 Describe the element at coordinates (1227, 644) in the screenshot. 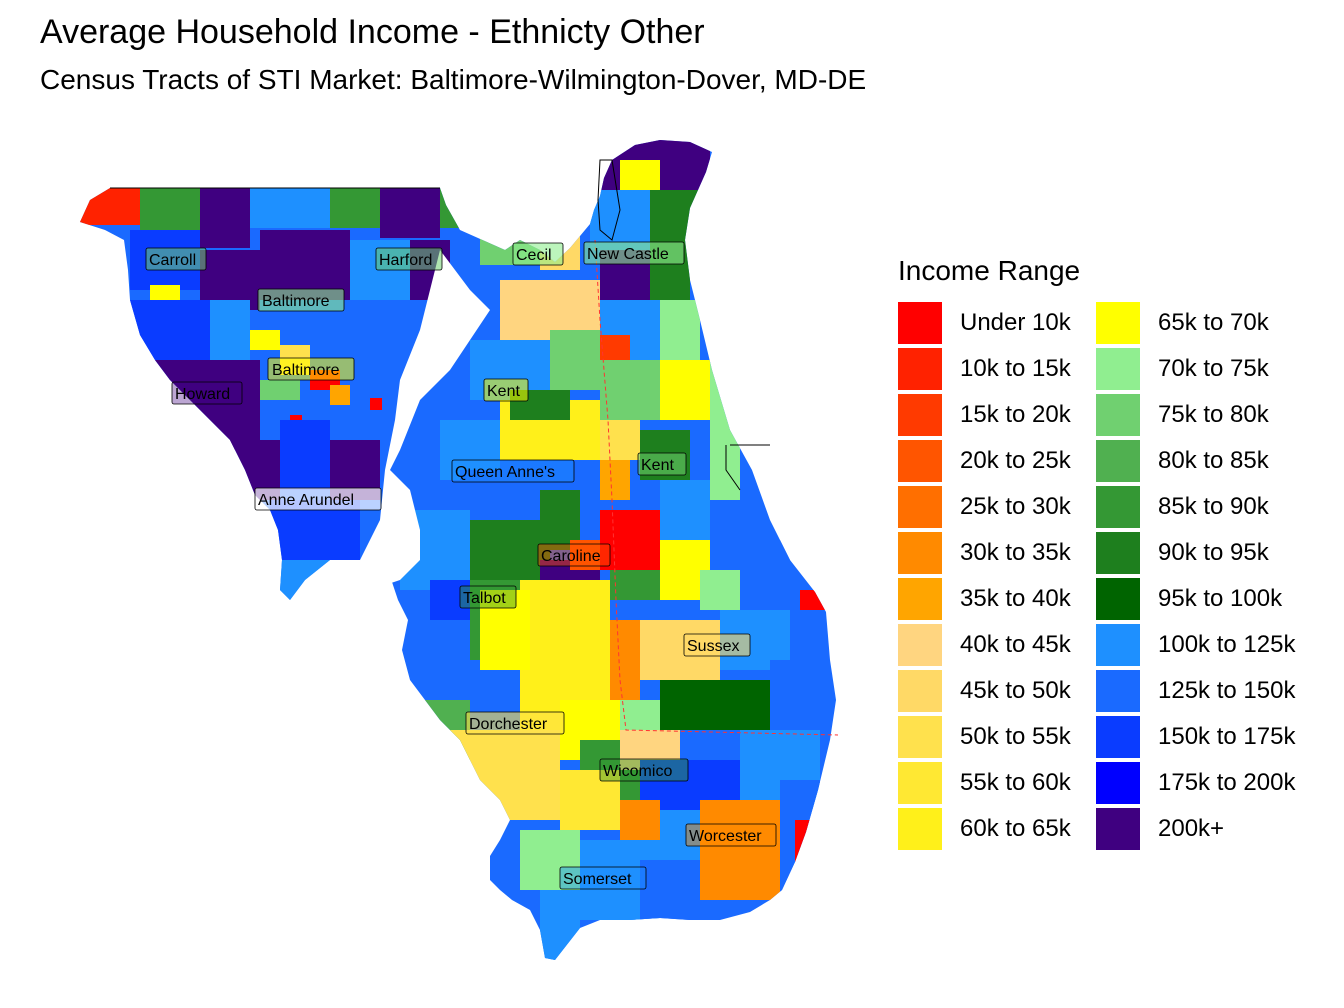

I see `legend-label: 100k to 125k` at that location.